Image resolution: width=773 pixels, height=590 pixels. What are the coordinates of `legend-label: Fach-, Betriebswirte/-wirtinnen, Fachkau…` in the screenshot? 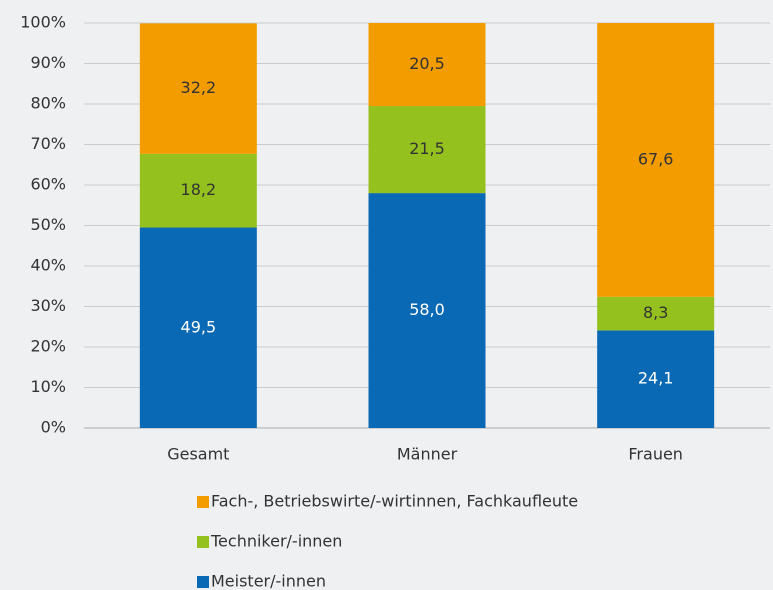 It's located at (394, 501).